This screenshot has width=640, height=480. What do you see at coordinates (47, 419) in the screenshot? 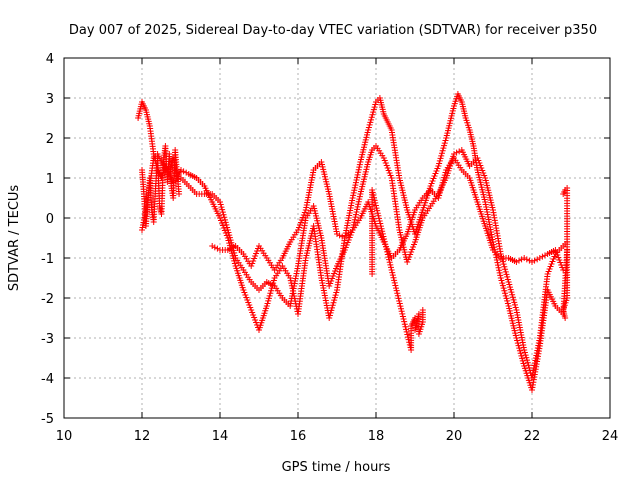
I see `y-tick-label: -5` at bounding box center [47, 419].